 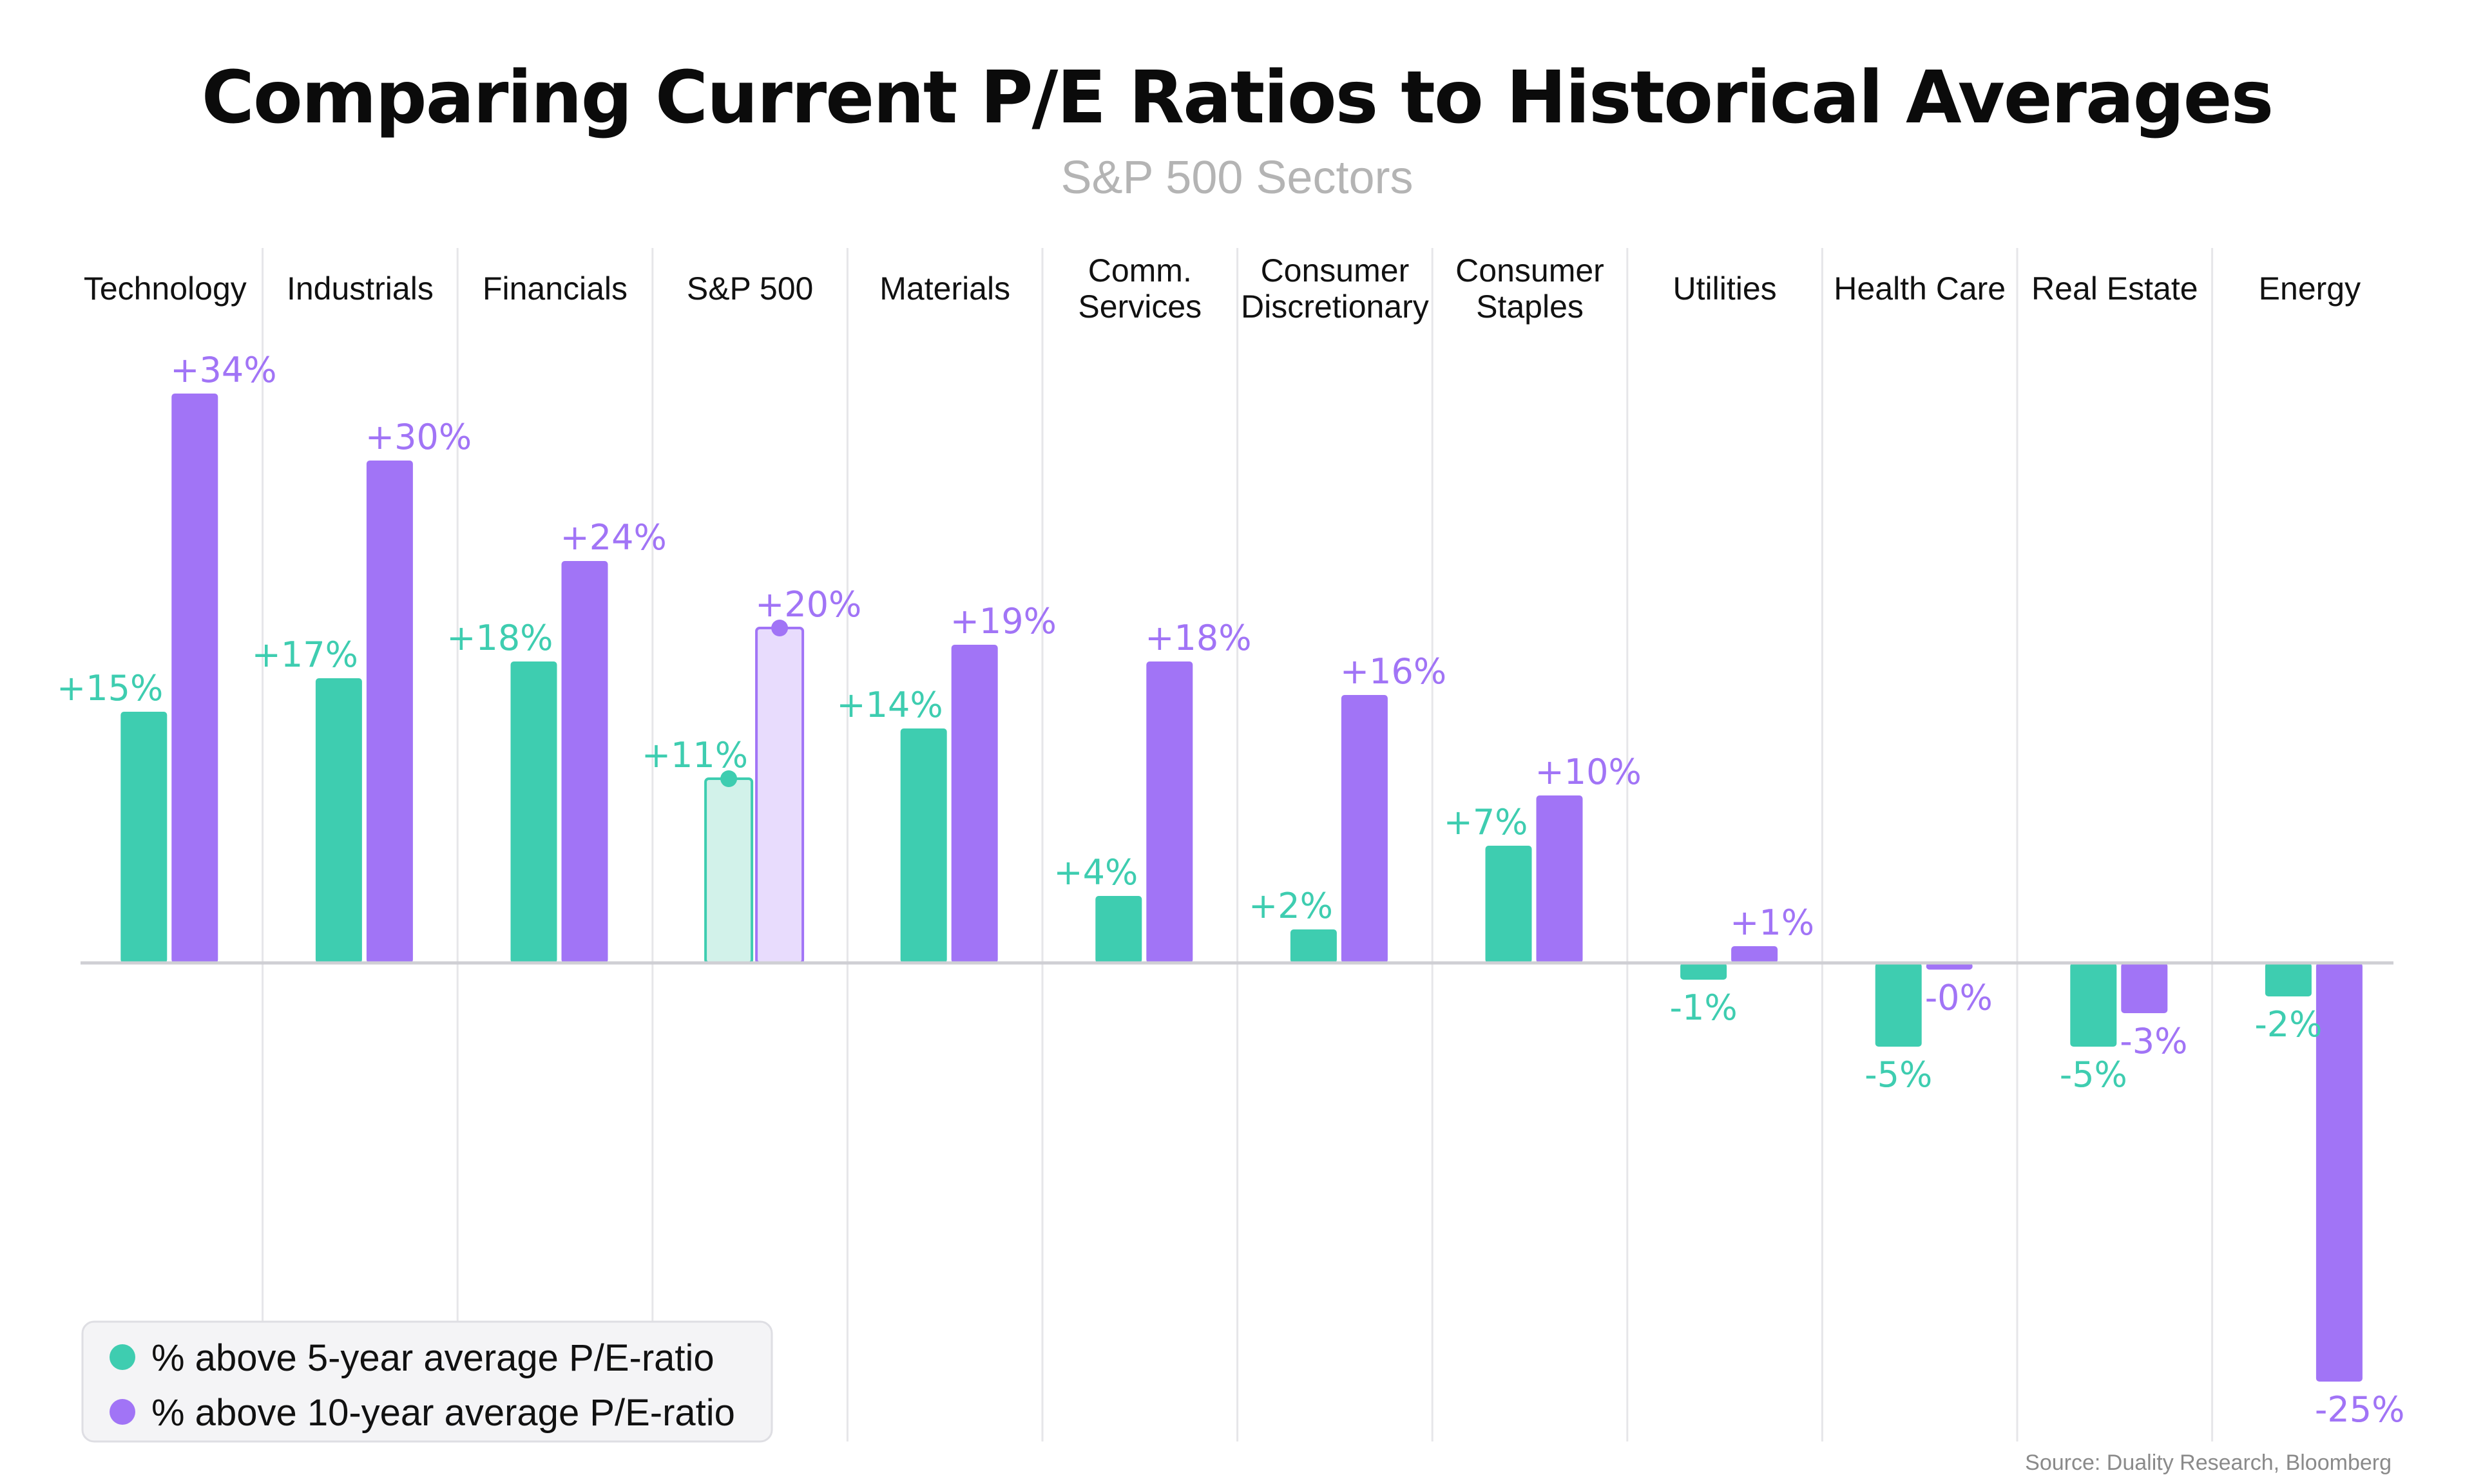 What do you see at coordinates (432, 1358) in the screenshot?
I see `legend-label-5-year: % above 5-year average P/E-ratio` at bounding box center [432, 1358].